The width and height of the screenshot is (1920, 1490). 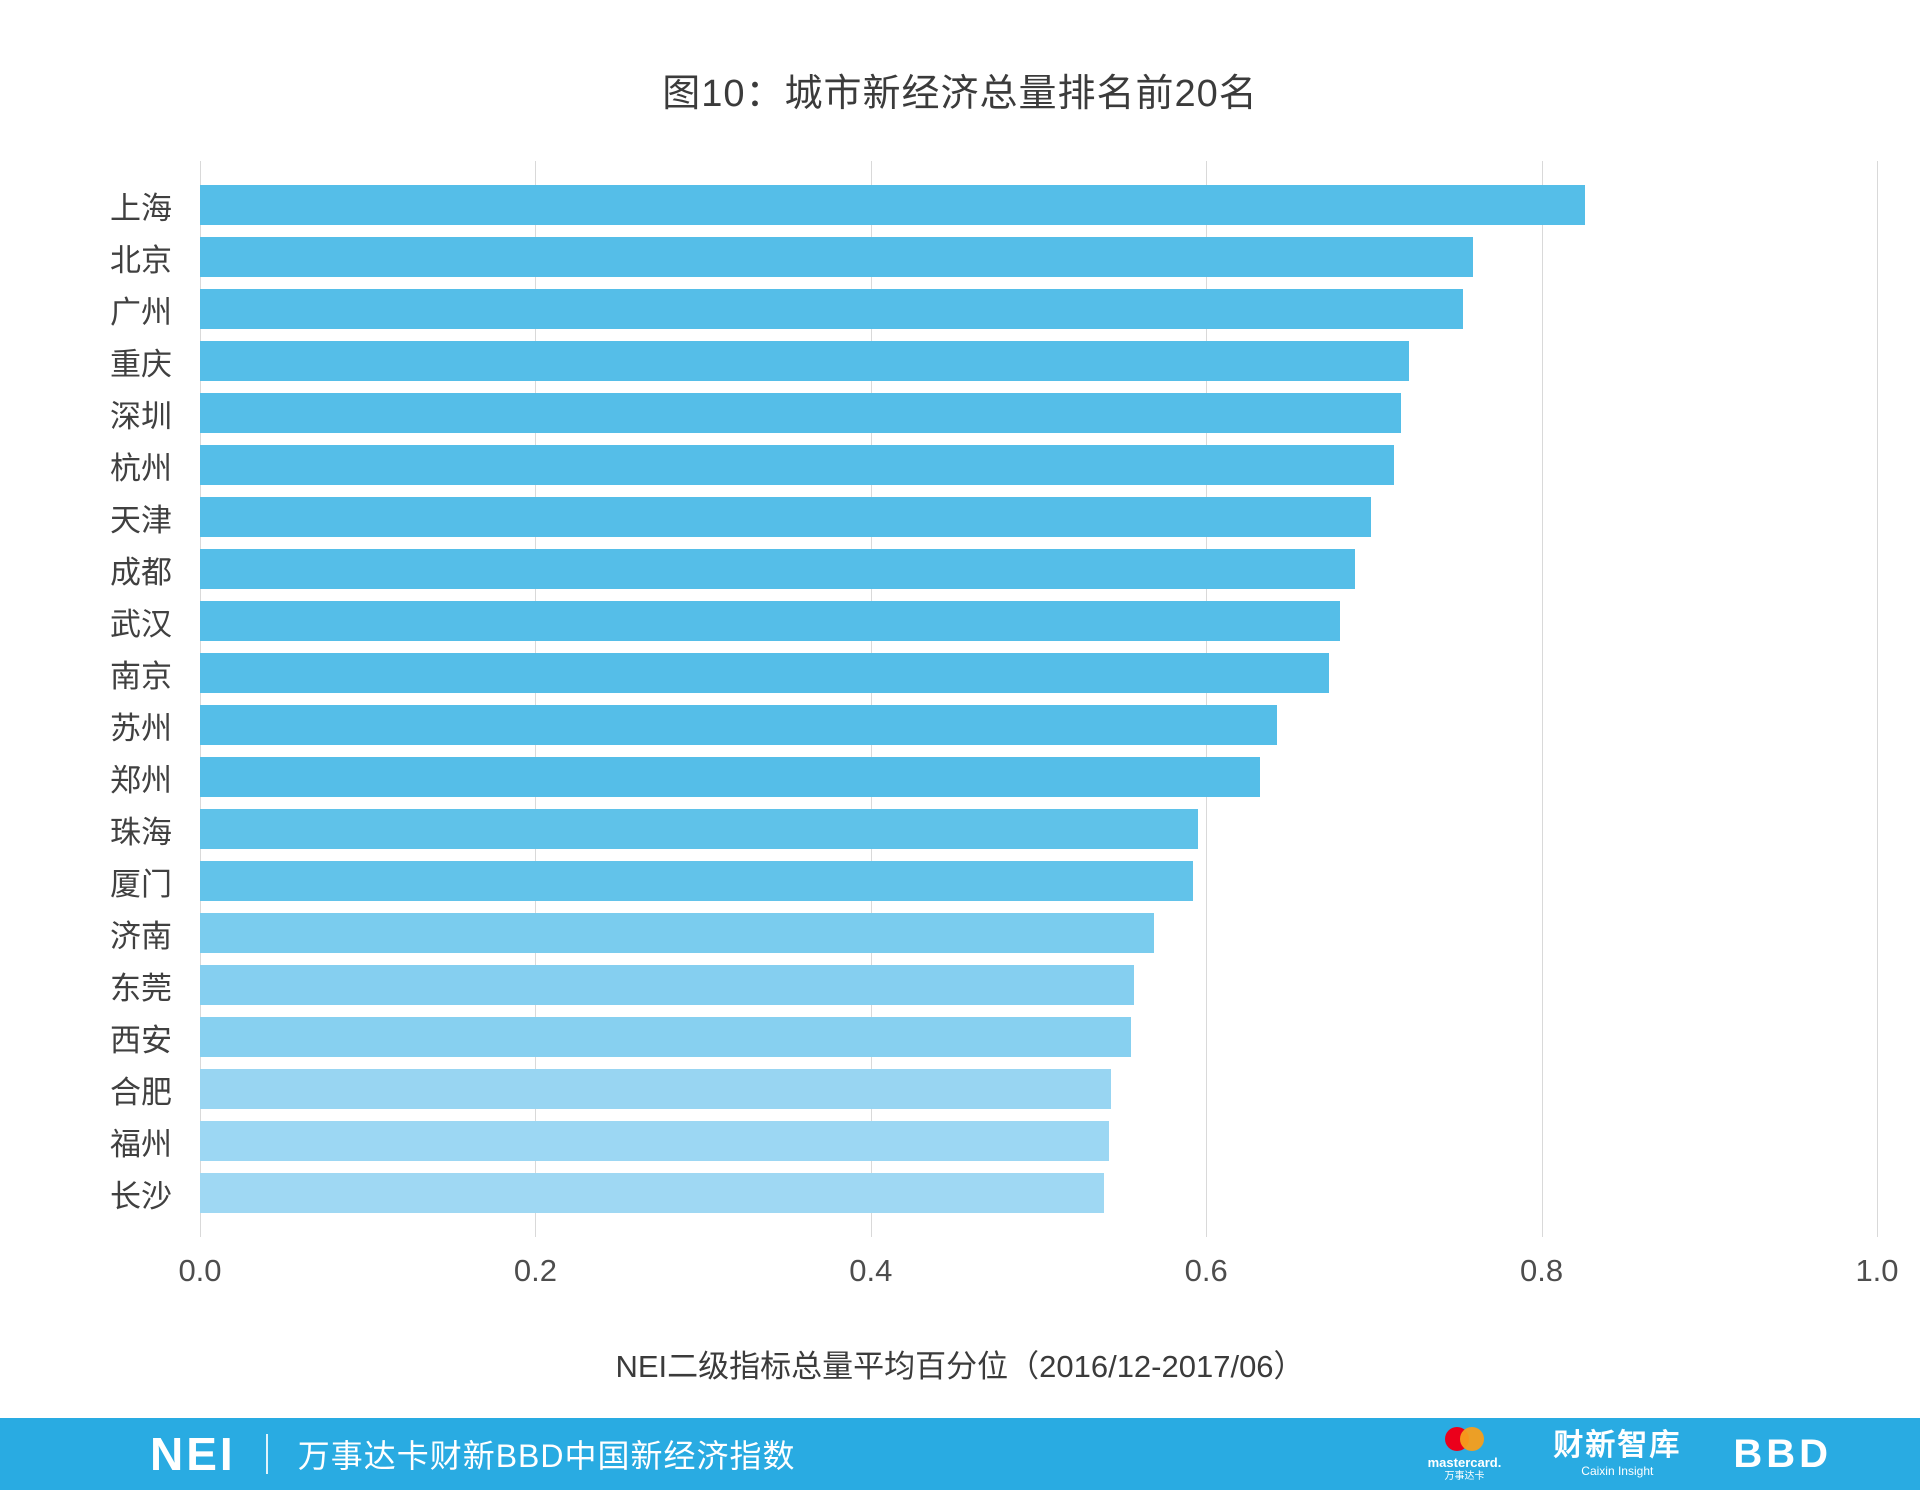 What do you see at coordinates (141, 364) in the screenshot?
I see `category-label: 重庆` at bounding box center [141, 364].